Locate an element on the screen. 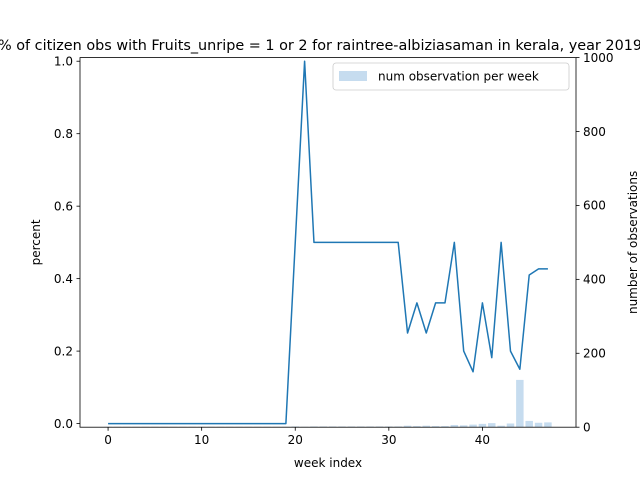  y-tick-label: 0.6 is located at coordinates (63, 206).